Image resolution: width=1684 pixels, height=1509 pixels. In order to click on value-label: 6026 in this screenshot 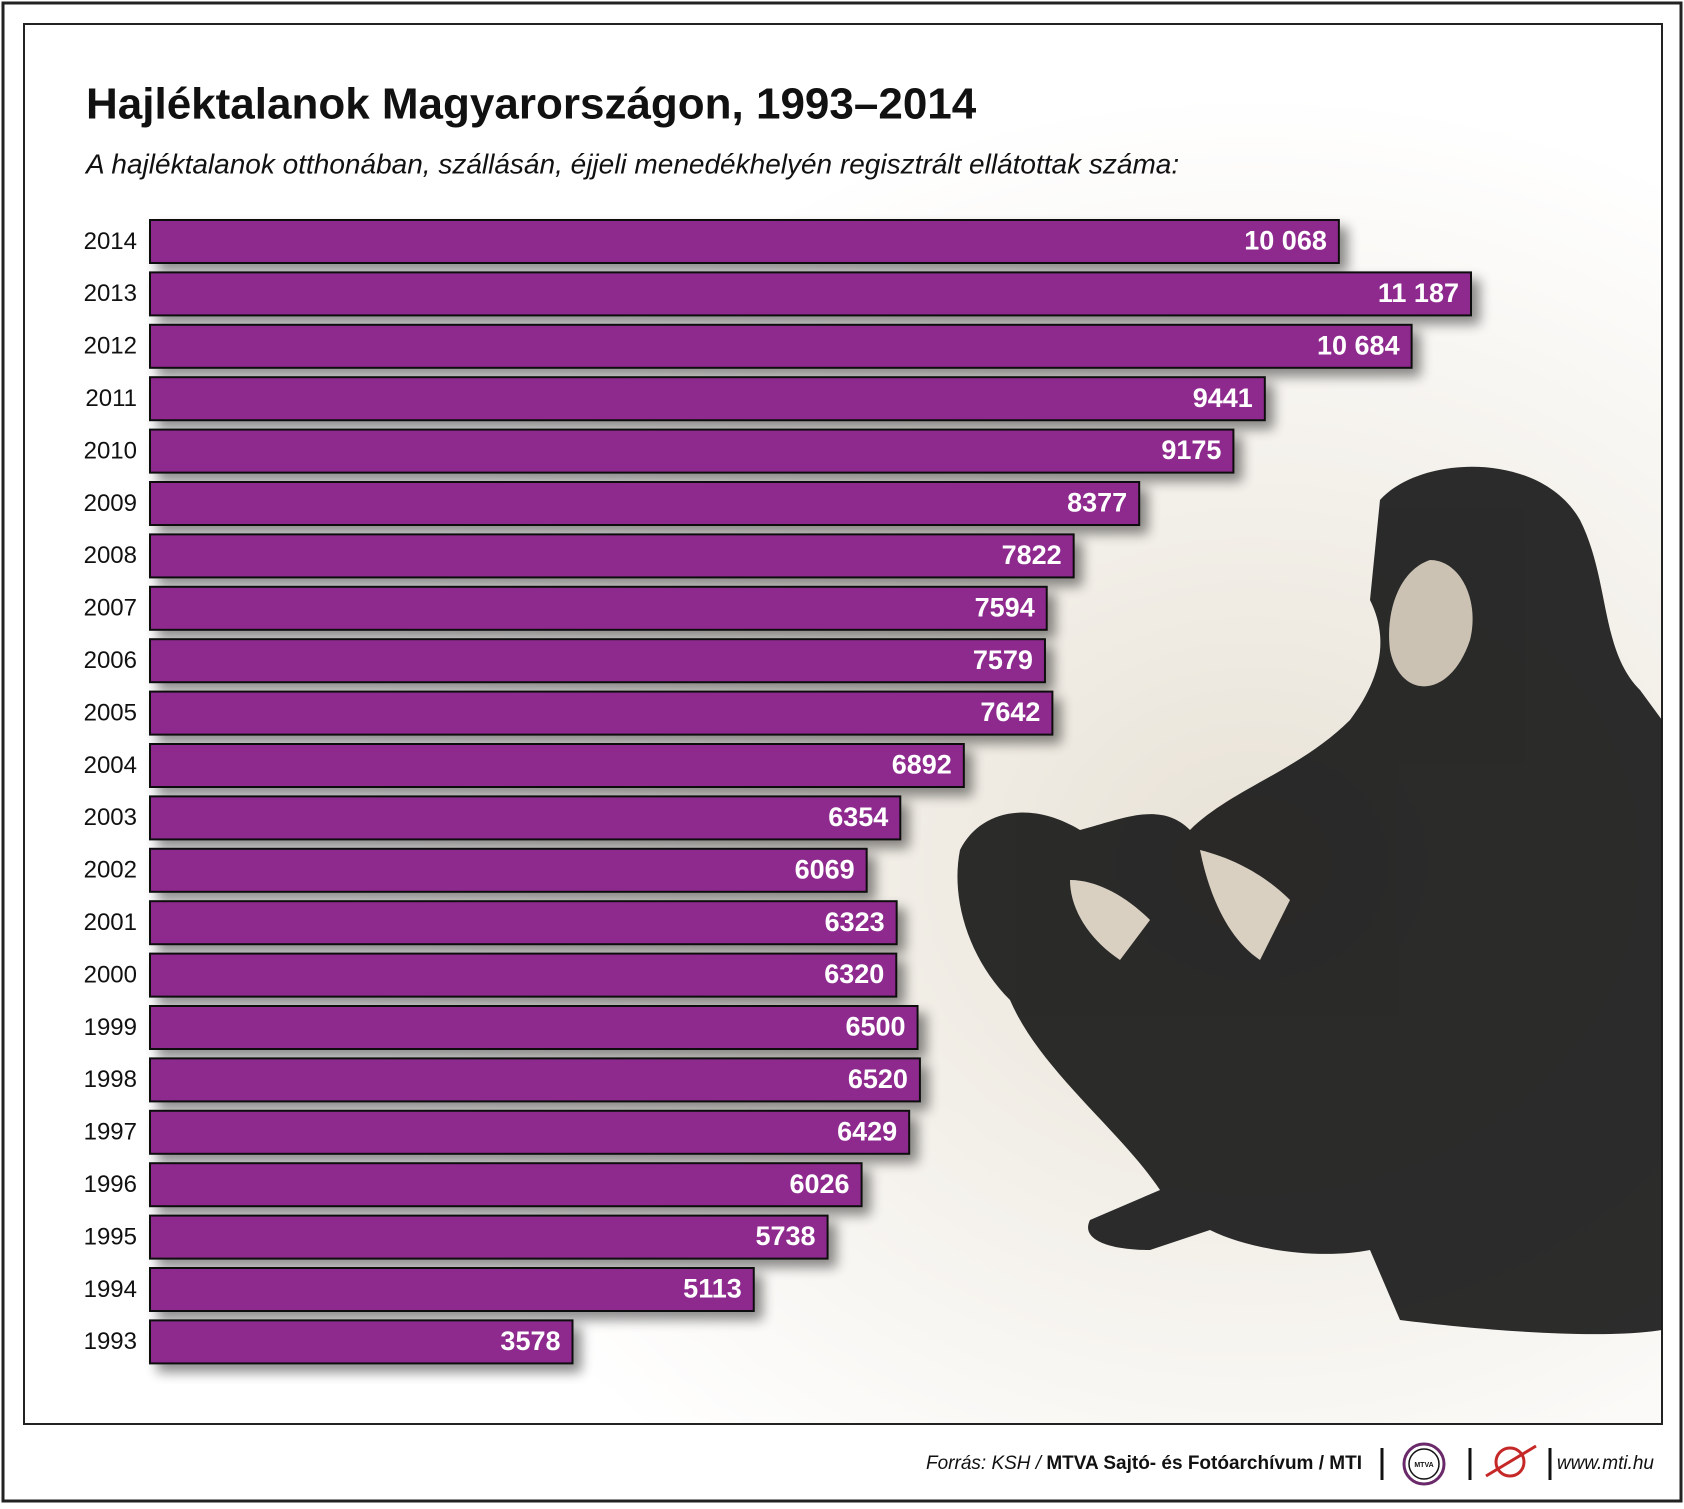, I will do `click(819, 1184)`.